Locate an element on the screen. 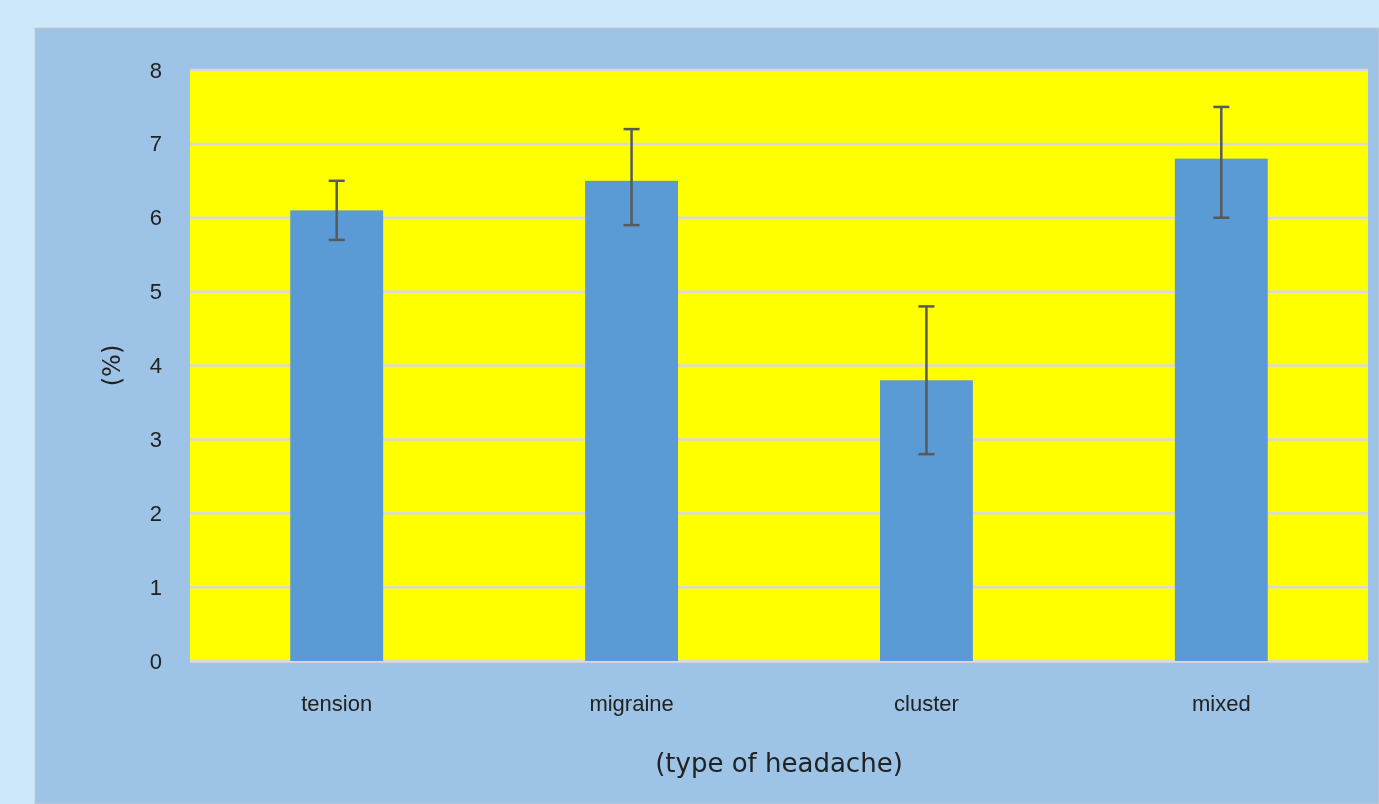 The width and height of the screenshot is (1379, 804). y-tick-label: 6 is located at coordinates (155, 218).